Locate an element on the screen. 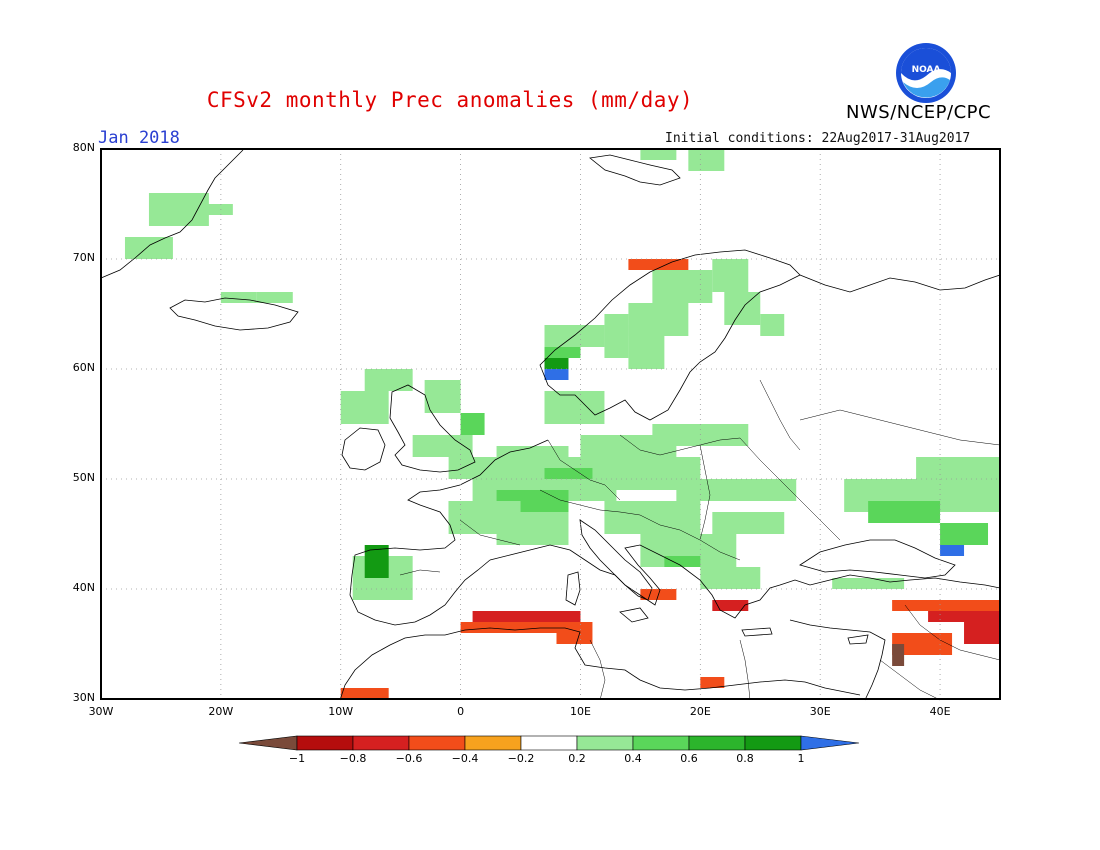  europe-west-coast is located at coordinates (449, 532).